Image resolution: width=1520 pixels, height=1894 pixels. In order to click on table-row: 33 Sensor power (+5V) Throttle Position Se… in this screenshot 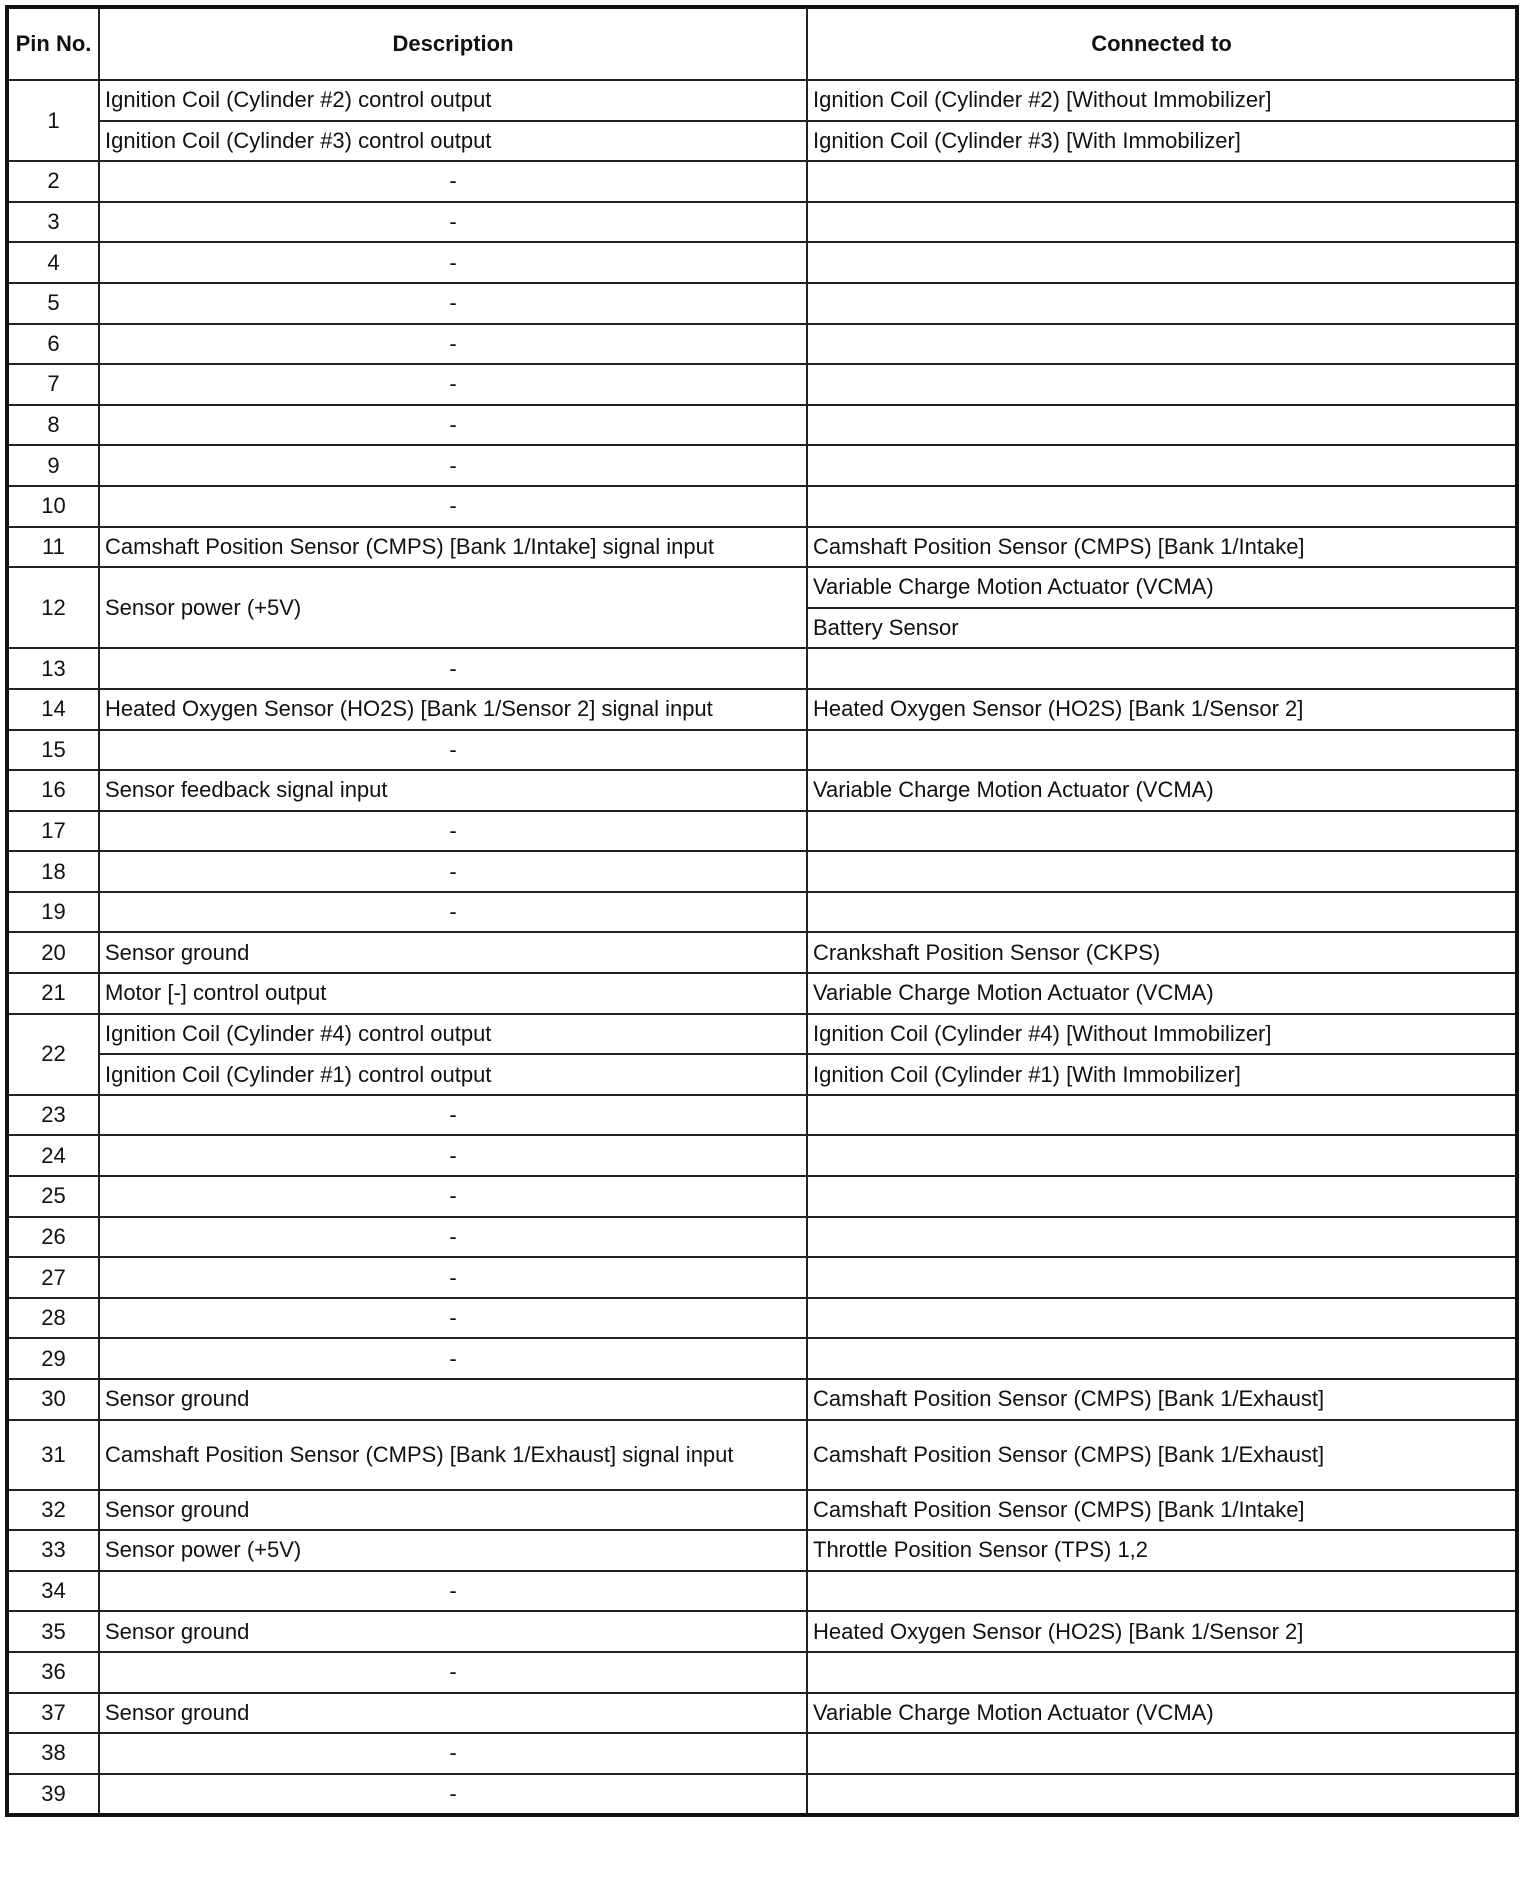, I will do `click(762, 1550)`.